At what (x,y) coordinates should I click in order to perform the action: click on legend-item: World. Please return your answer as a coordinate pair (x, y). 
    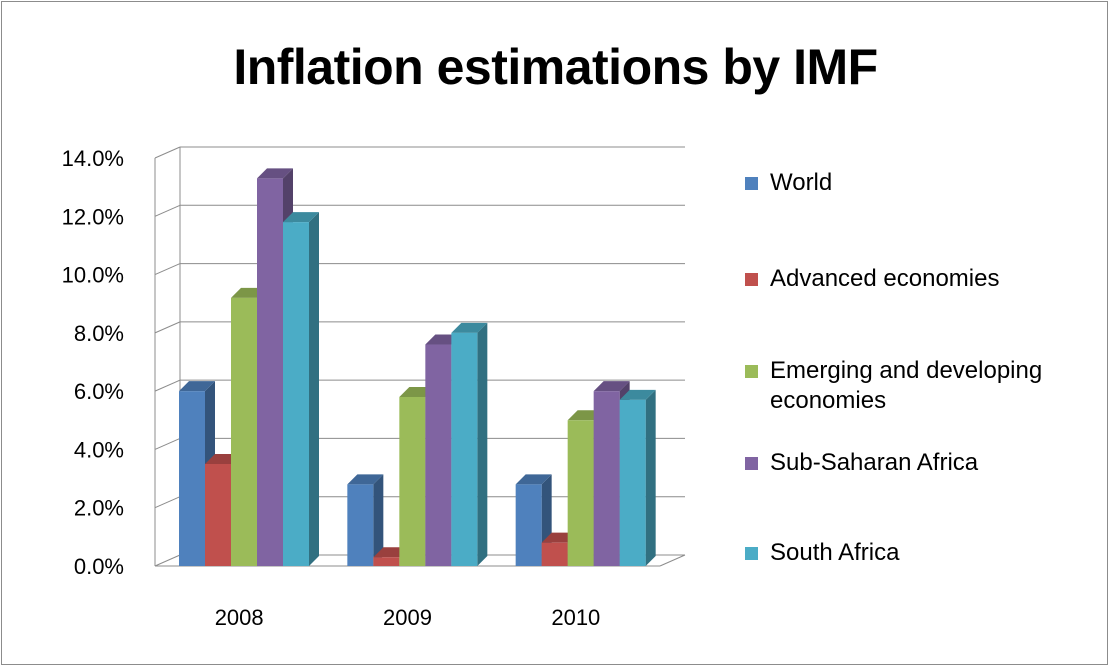
    Looking at the image, I should click on (922, 183).